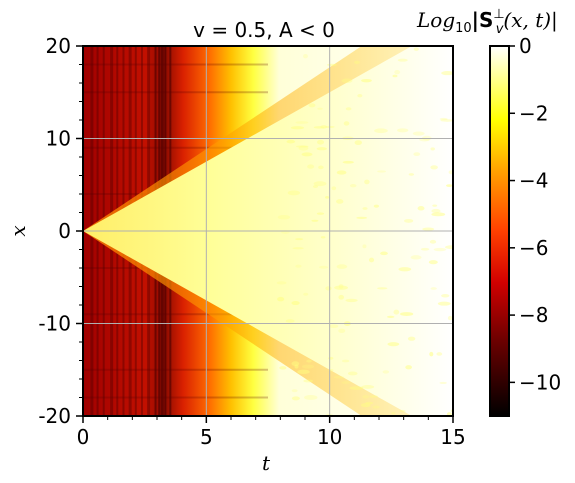 The width and height of the screenshot is (575, 483). I want to click on colorbar-tick-label: 0, so click(525, 46).